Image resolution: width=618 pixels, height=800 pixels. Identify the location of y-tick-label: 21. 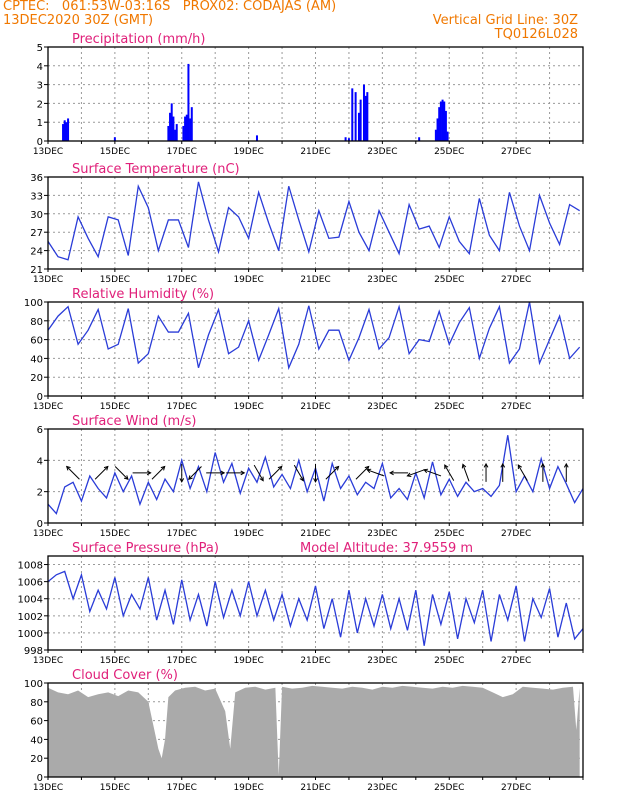
(36, 270).